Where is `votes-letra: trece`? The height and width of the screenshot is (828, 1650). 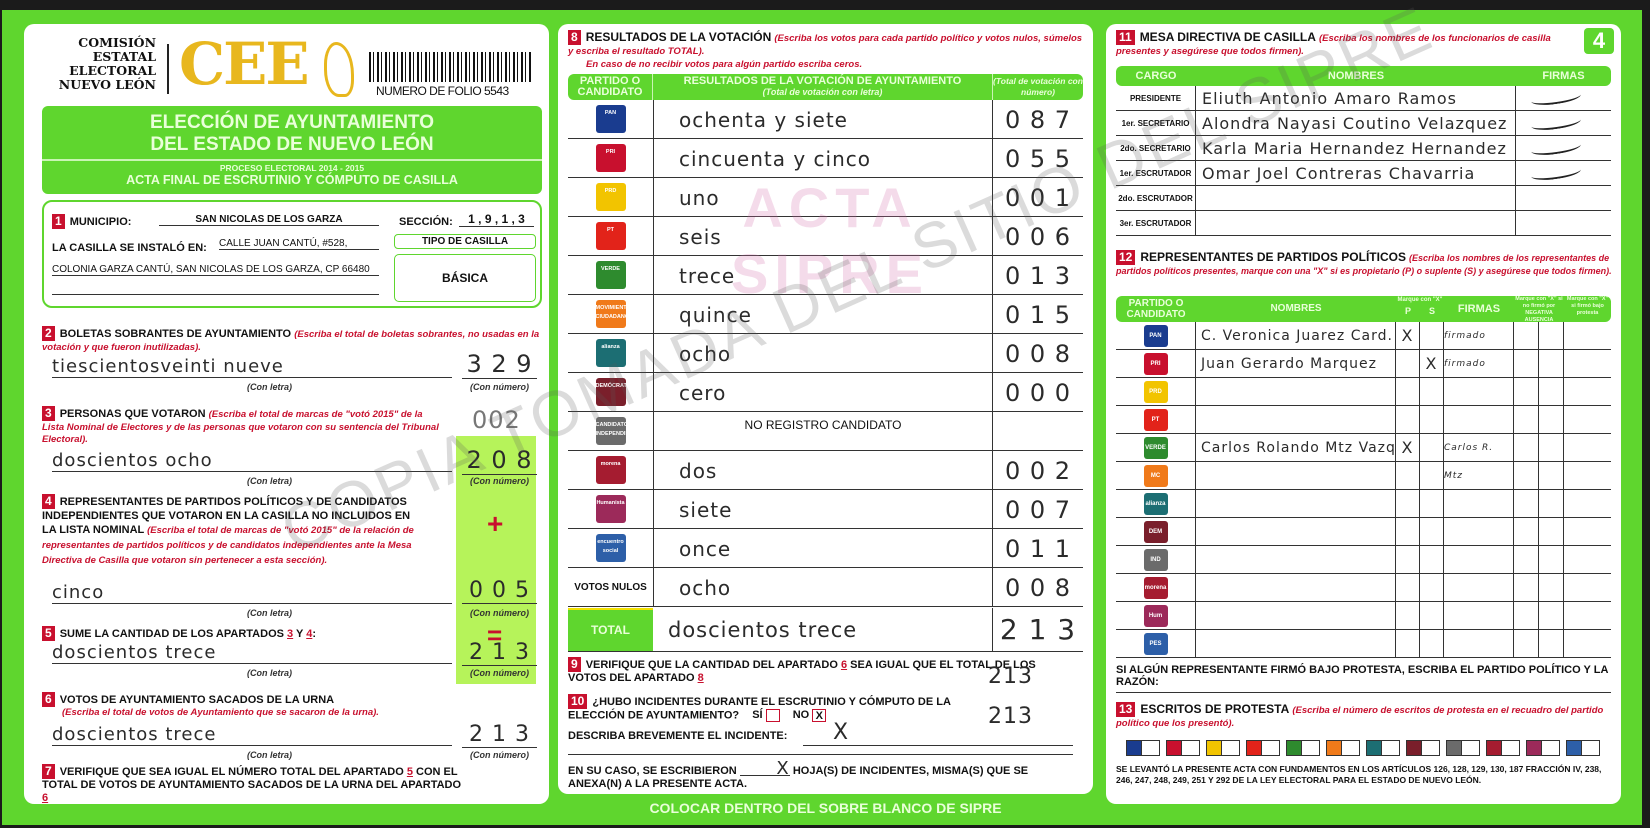 votes-letra: trece is located at coordinates (823, 275).